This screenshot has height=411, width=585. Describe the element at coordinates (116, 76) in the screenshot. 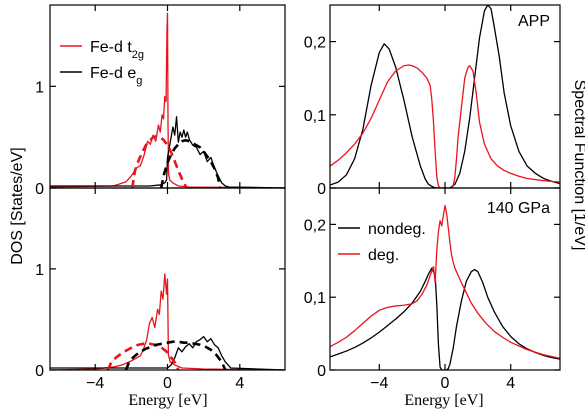

I see `legend-label: Fe-d eg` at that location.